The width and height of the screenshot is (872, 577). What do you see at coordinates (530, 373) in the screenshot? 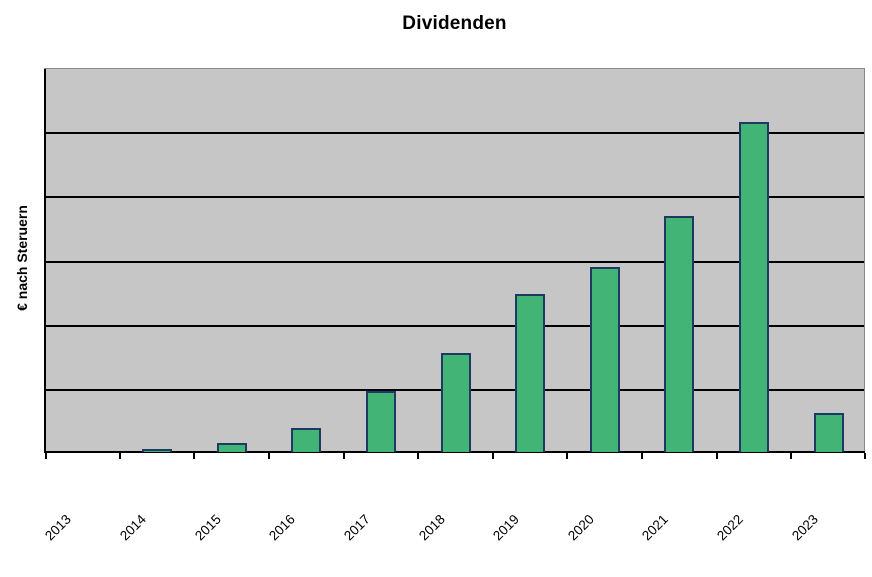
I see `bar-2019` at bounding box center [530, 373].